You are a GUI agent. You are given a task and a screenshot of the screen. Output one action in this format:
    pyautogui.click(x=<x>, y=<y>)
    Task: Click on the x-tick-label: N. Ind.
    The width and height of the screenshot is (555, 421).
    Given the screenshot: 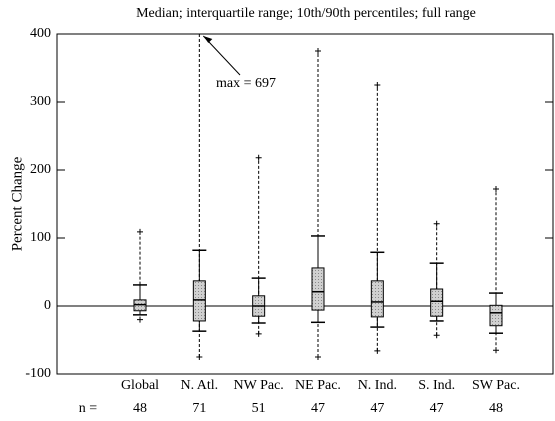 What is the action you would take?
    pyautogui.click(x=377, y=385)
    